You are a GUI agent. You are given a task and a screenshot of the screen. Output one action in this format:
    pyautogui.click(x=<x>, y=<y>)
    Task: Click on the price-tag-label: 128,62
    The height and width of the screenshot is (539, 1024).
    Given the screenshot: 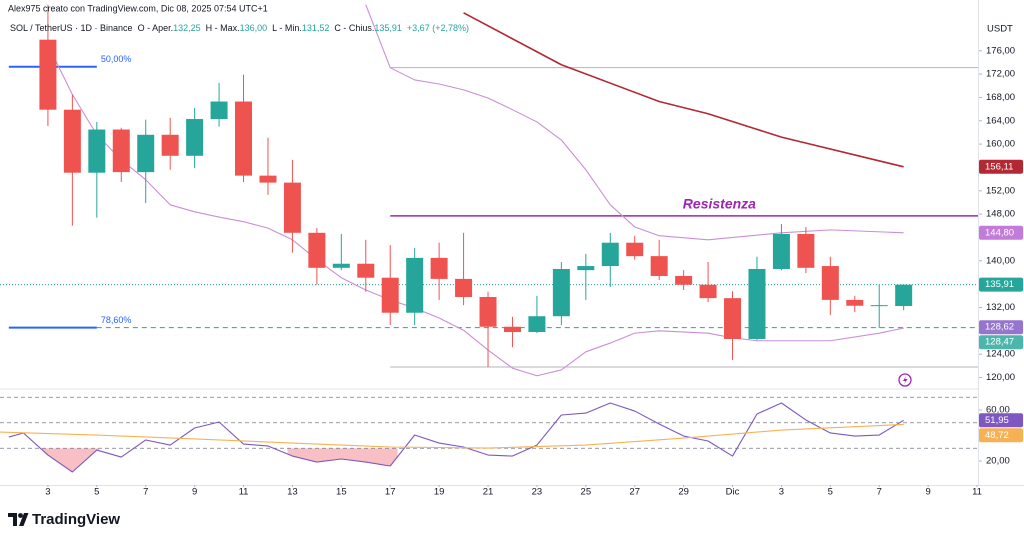 What is the action you would take?
    pyautogui.click(x=999, y=327)
    